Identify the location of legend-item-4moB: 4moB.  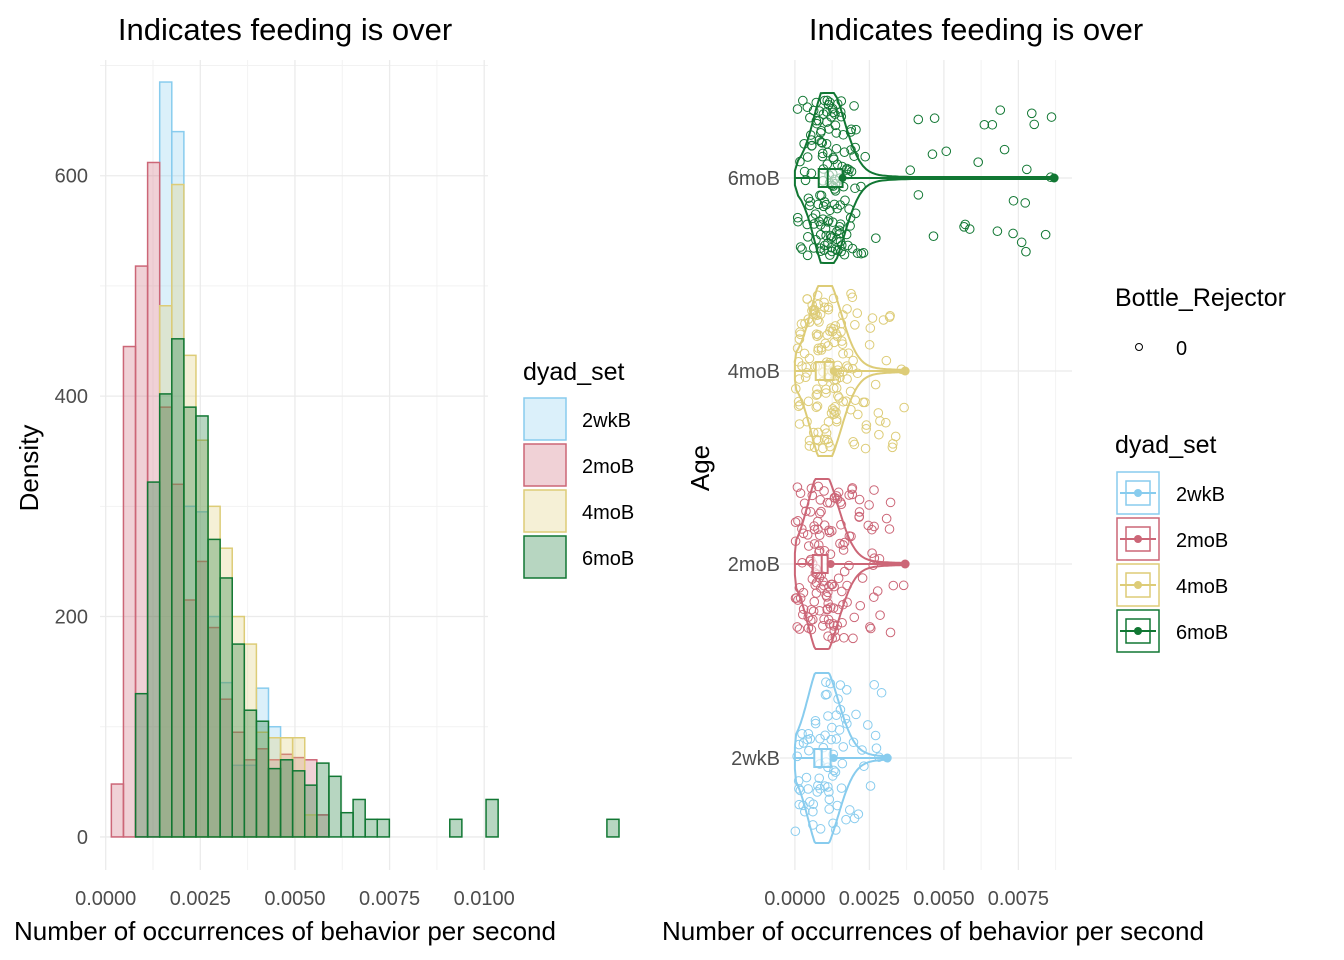
(578, 511).